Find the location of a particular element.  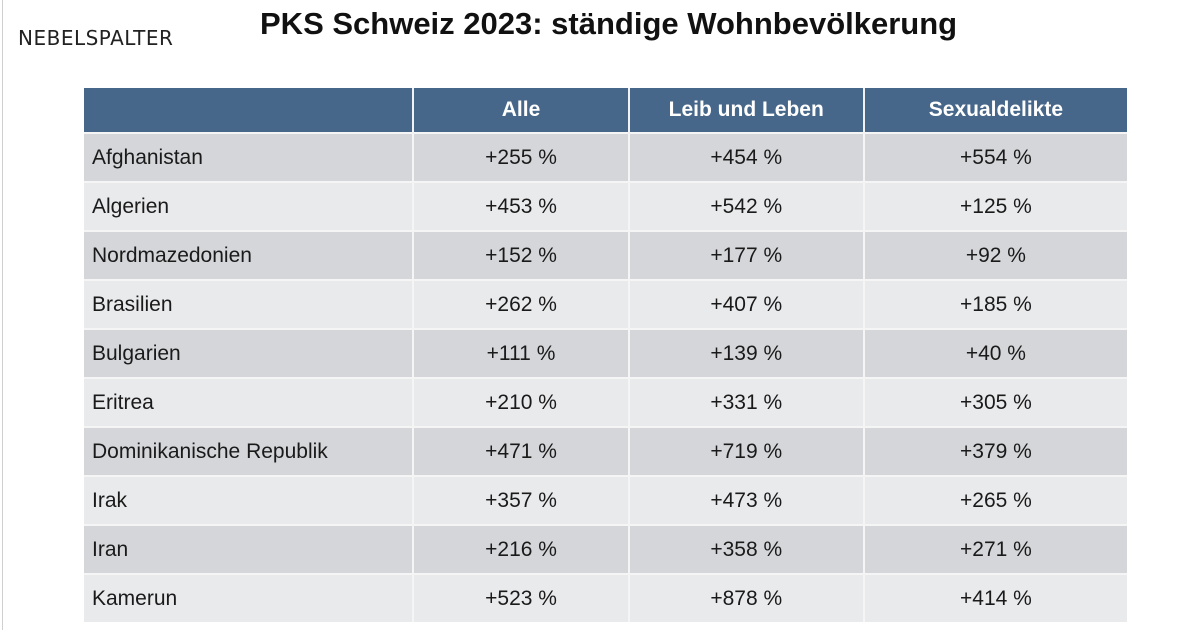

value-cell: +92 % is located at coordinates (995, 255).